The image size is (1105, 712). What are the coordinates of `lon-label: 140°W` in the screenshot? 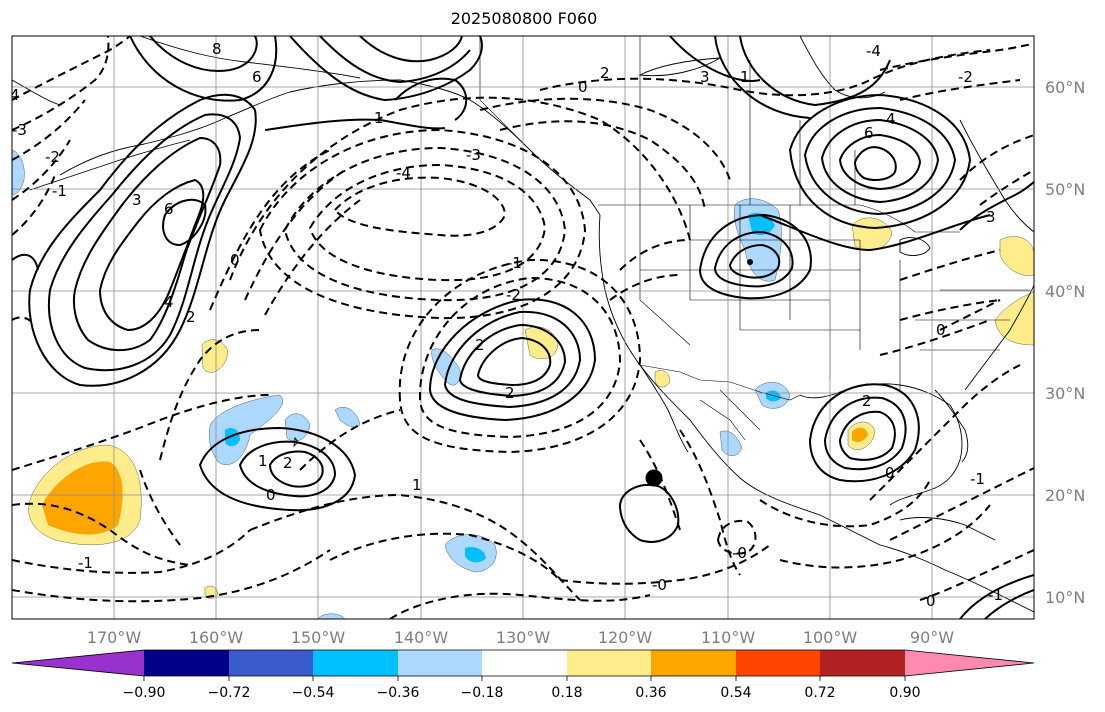 It's located at (421, 637).